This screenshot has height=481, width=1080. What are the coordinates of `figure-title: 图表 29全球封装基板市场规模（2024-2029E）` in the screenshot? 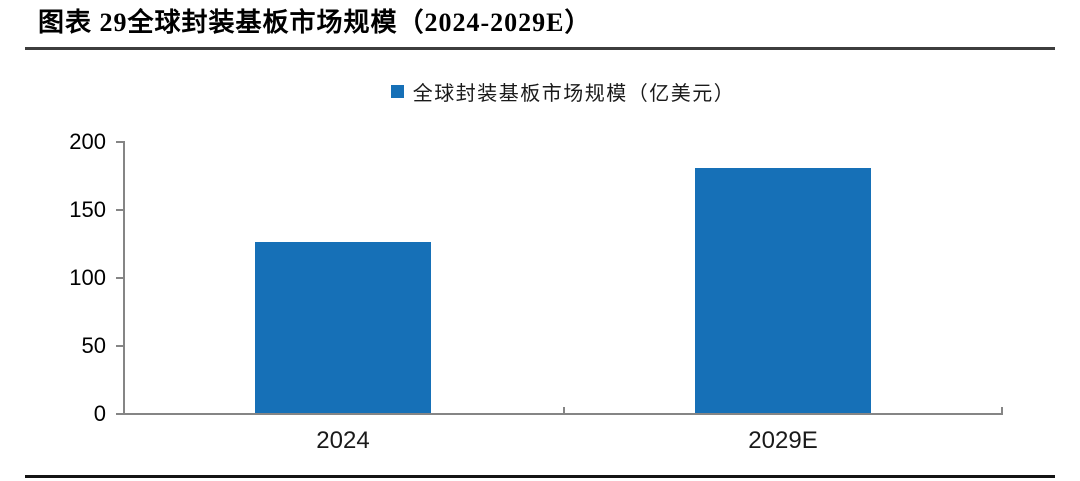 It's located at (315, 22).